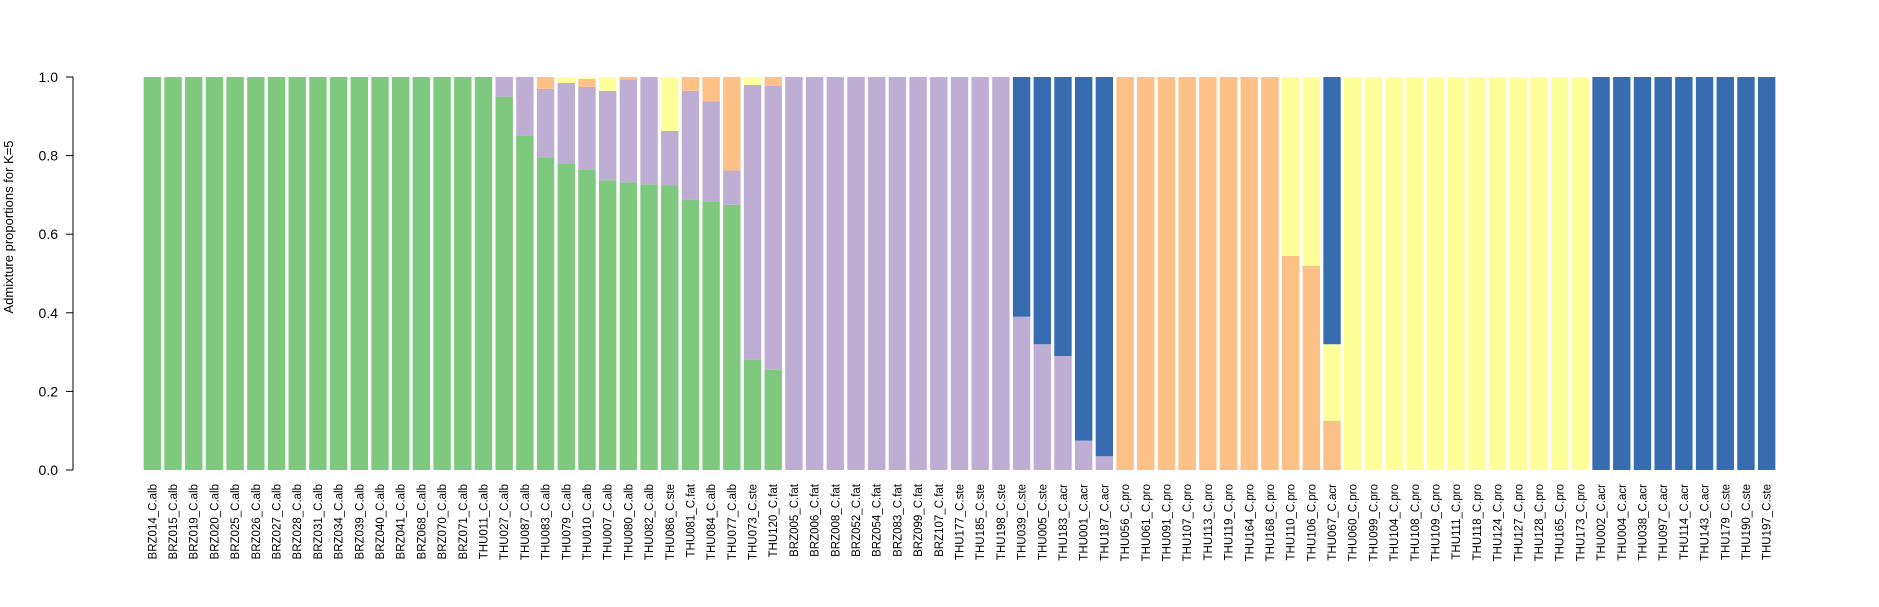 The width and height of the screenshot is (1879, 607). I want to click on x-tick-label: THU173_C.pro, so click(1581, 522).